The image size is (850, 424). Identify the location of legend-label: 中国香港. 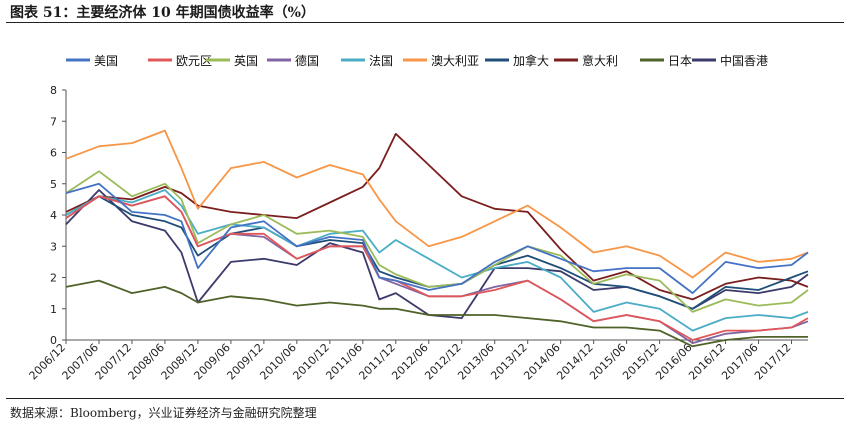
(744, 60).